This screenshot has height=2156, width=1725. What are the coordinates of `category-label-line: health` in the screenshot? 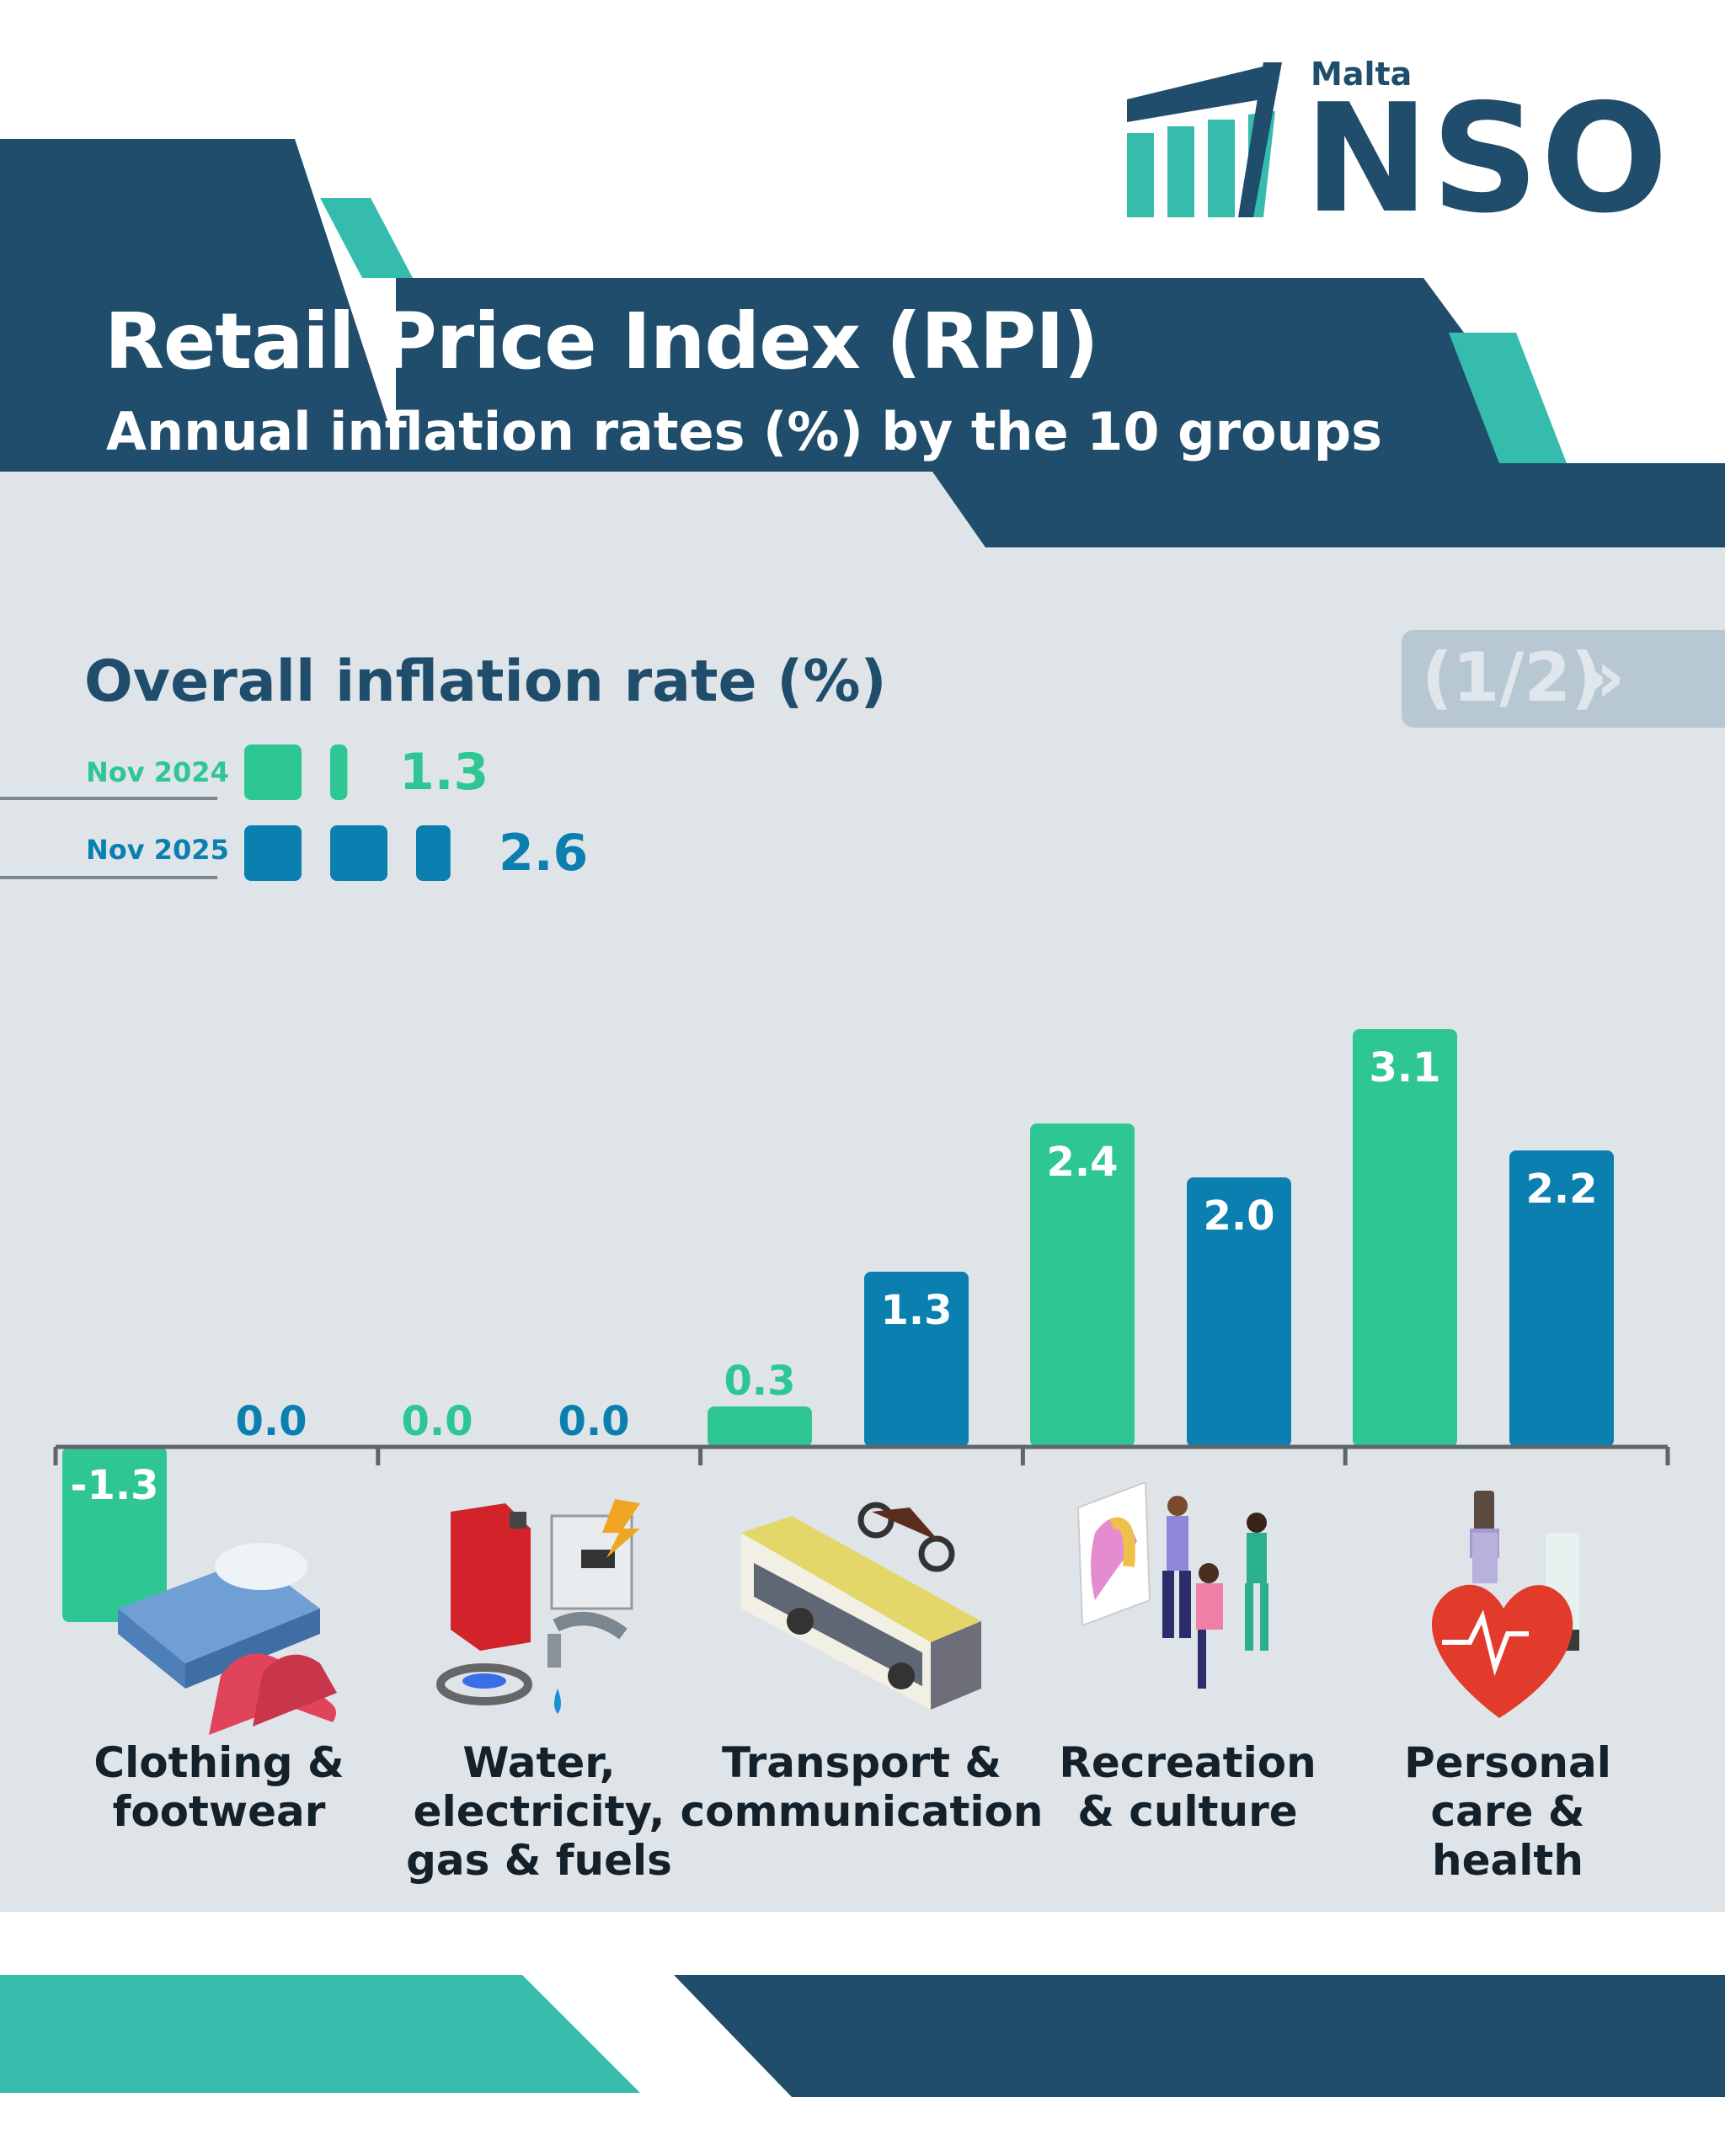 It's located at (1507, 1860).